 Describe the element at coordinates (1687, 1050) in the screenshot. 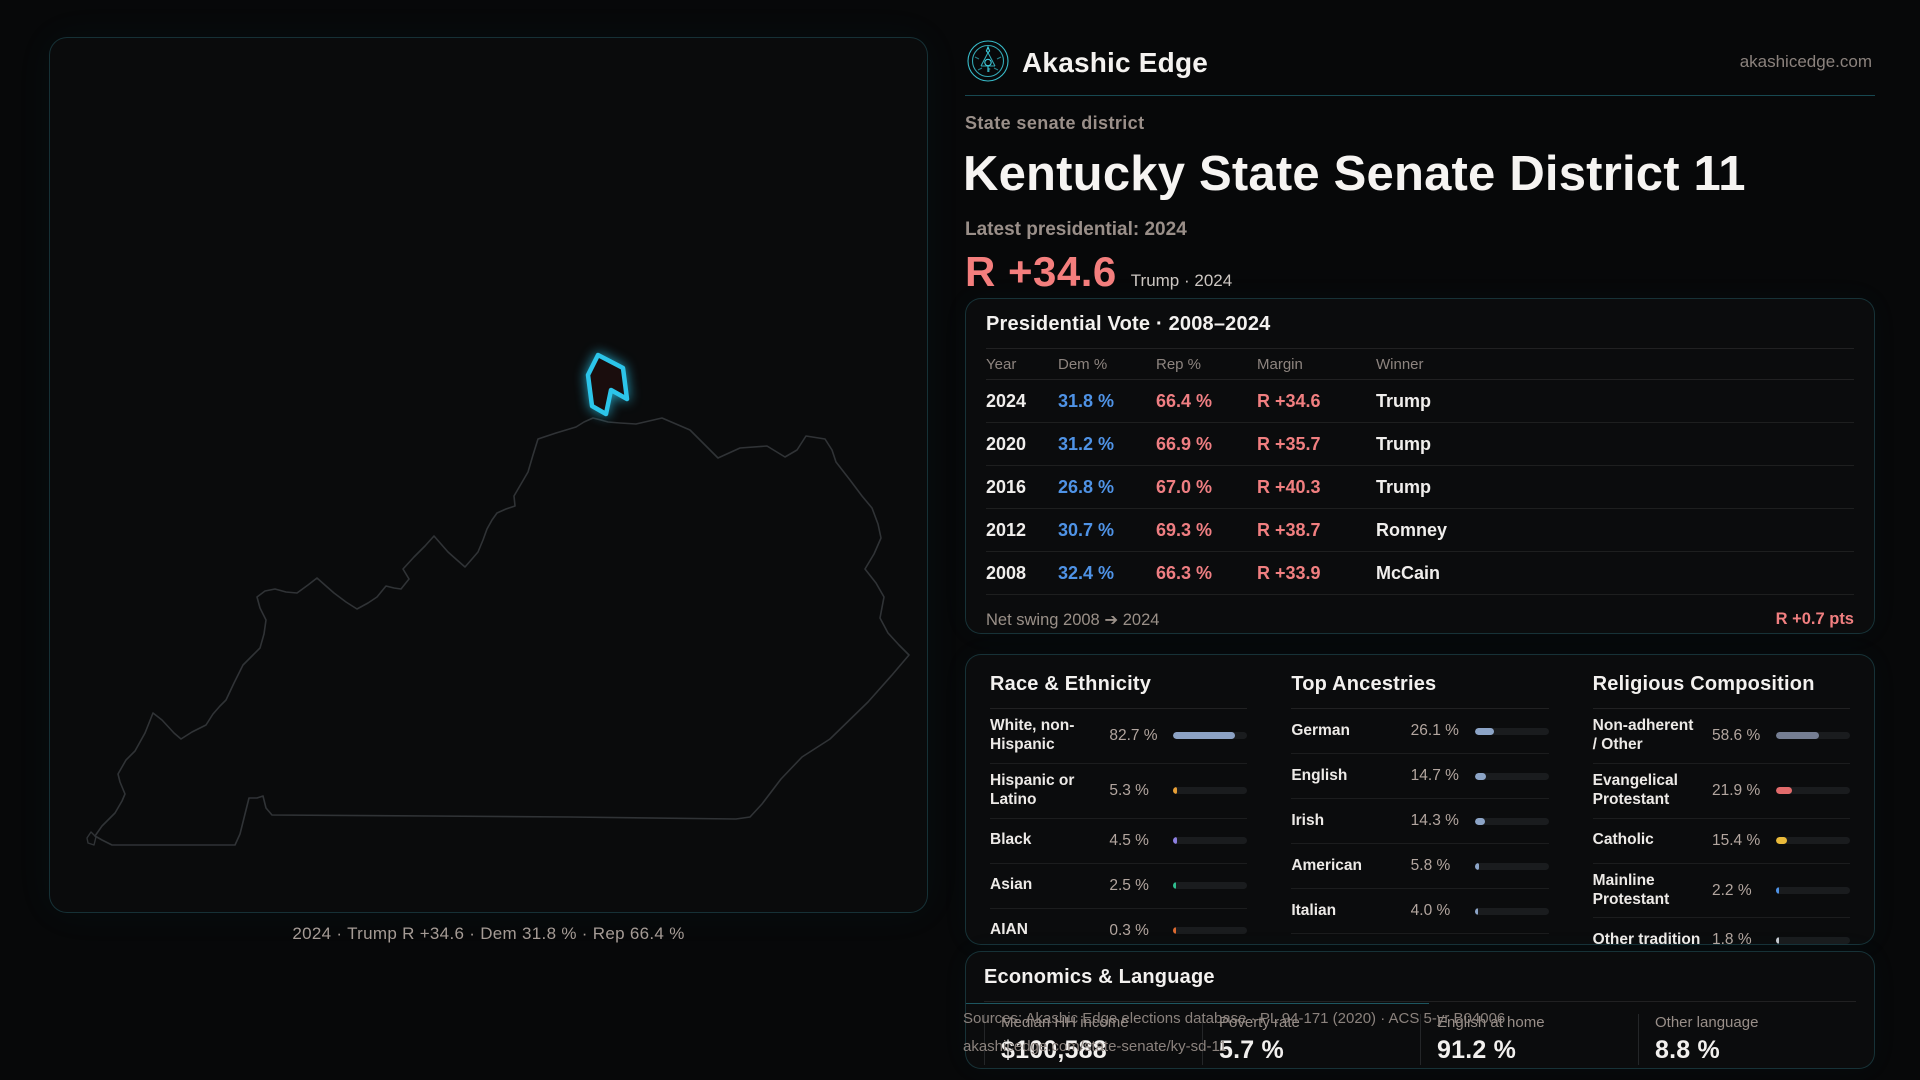

I see `econ-stat-value: 8.8 %` at that location.